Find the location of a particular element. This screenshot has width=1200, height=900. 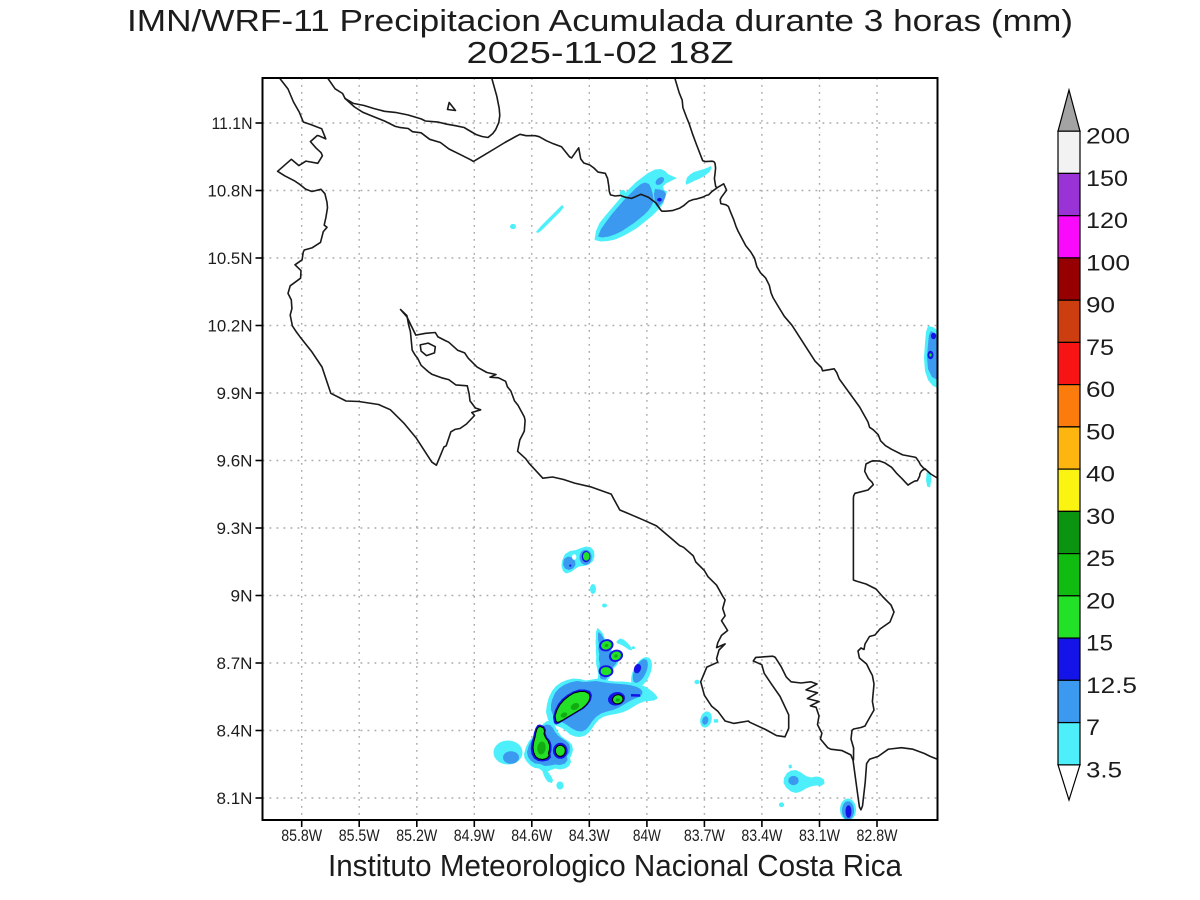

svg-text: 15 is located at coordinates (1099, 643).